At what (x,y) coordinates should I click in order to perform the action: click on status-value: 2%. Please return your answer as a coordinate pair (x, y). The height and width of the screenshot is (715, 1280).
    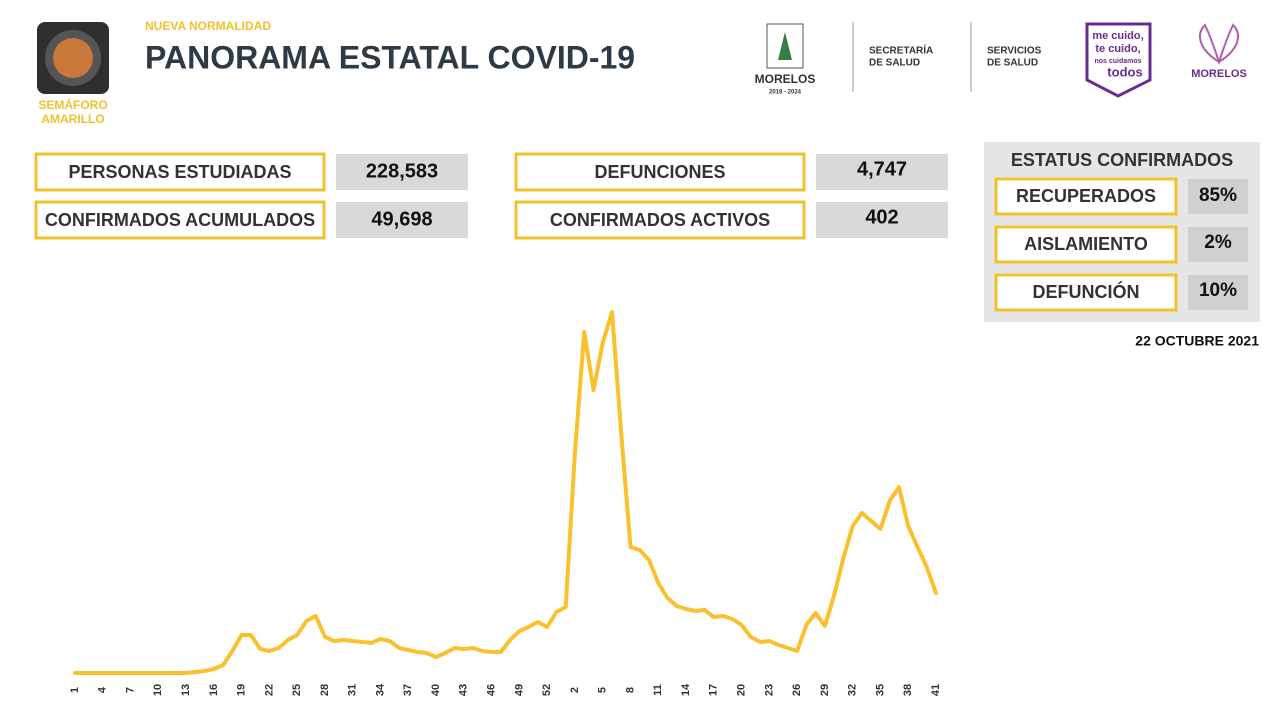
    Looking at the image, I should click on (1218, 242).